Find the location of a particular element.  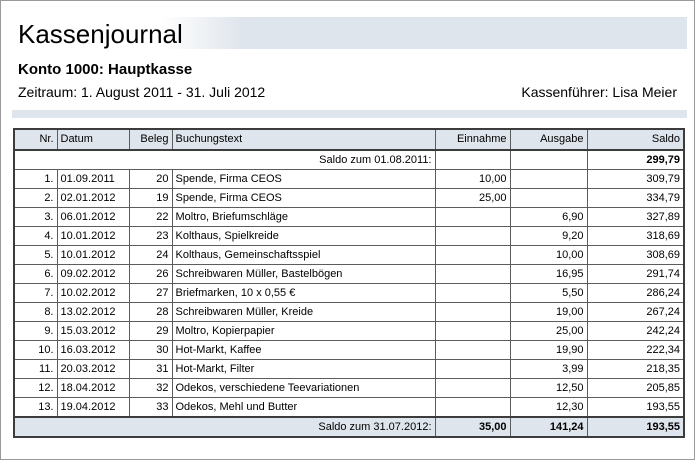

row-beleg: 24 is located at coordinates (150, 255).